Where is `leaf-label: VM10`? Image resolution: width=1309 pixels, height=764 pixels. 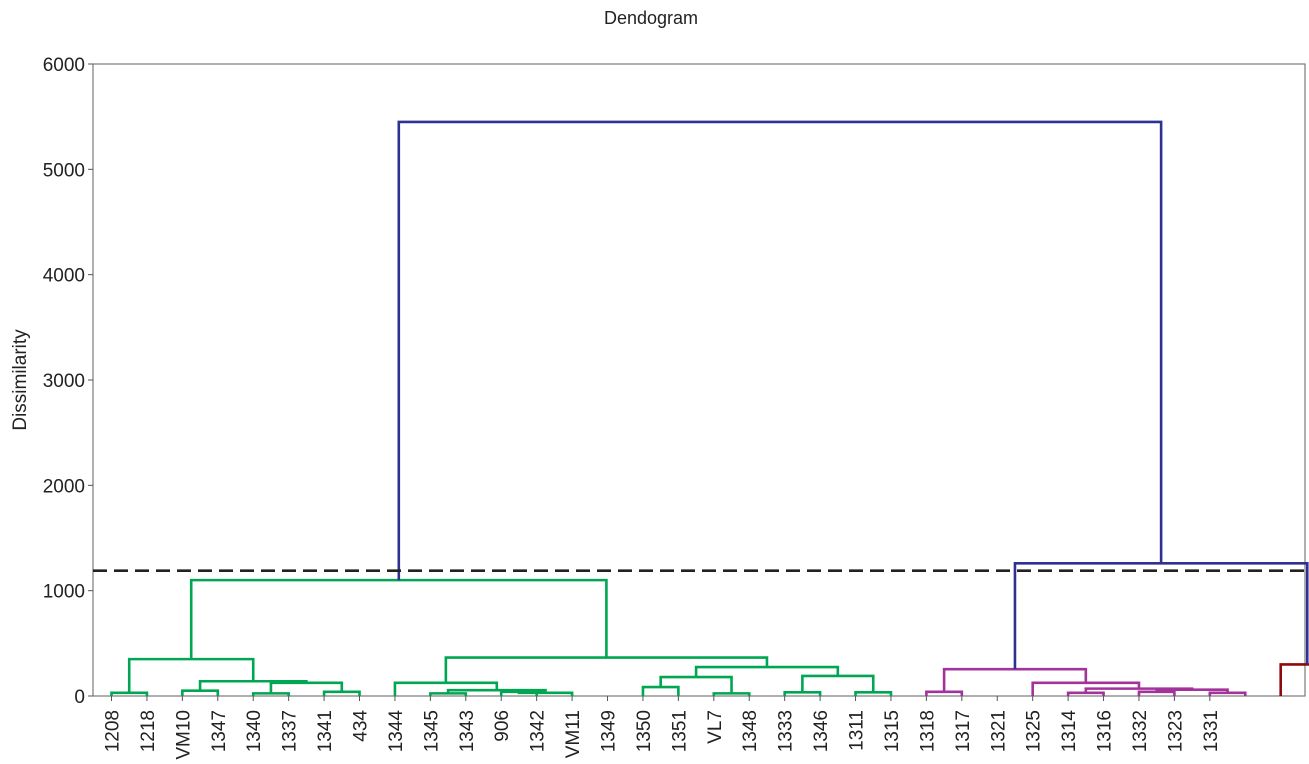 leaf-label: VM10 is located at coordinates (183, 735).